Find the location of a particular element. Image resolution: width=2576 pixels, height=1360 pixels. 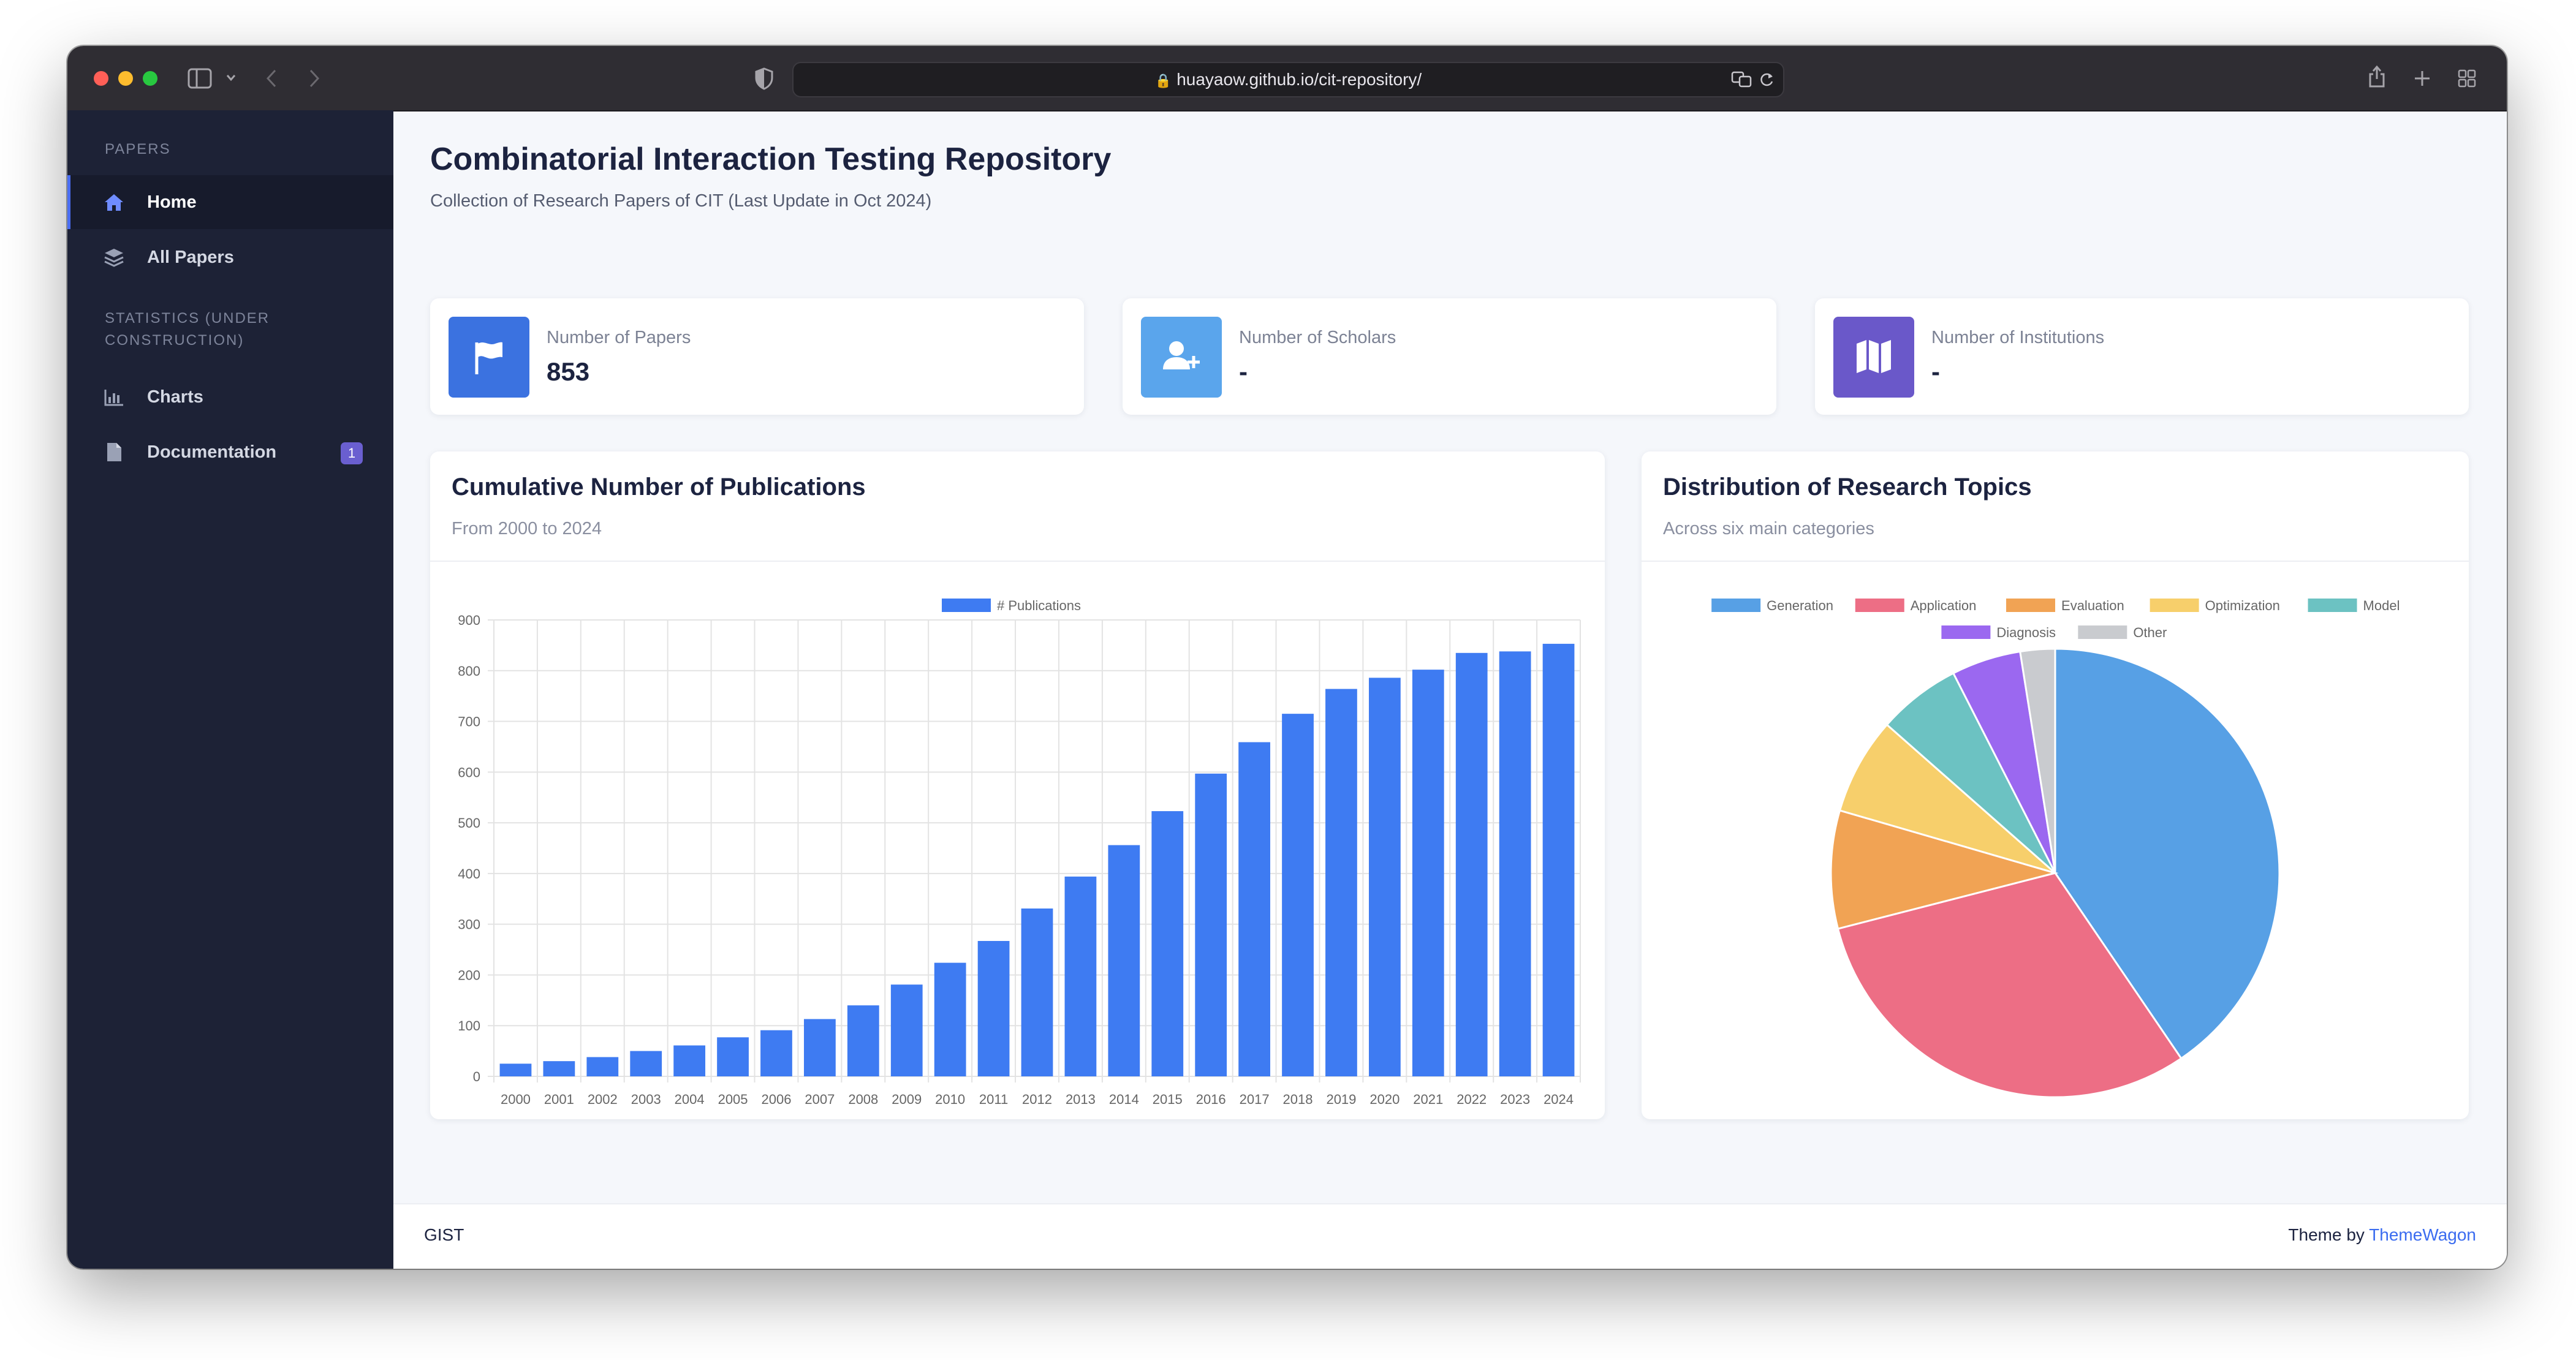

layers-icon is located at coordinates (114, 258).